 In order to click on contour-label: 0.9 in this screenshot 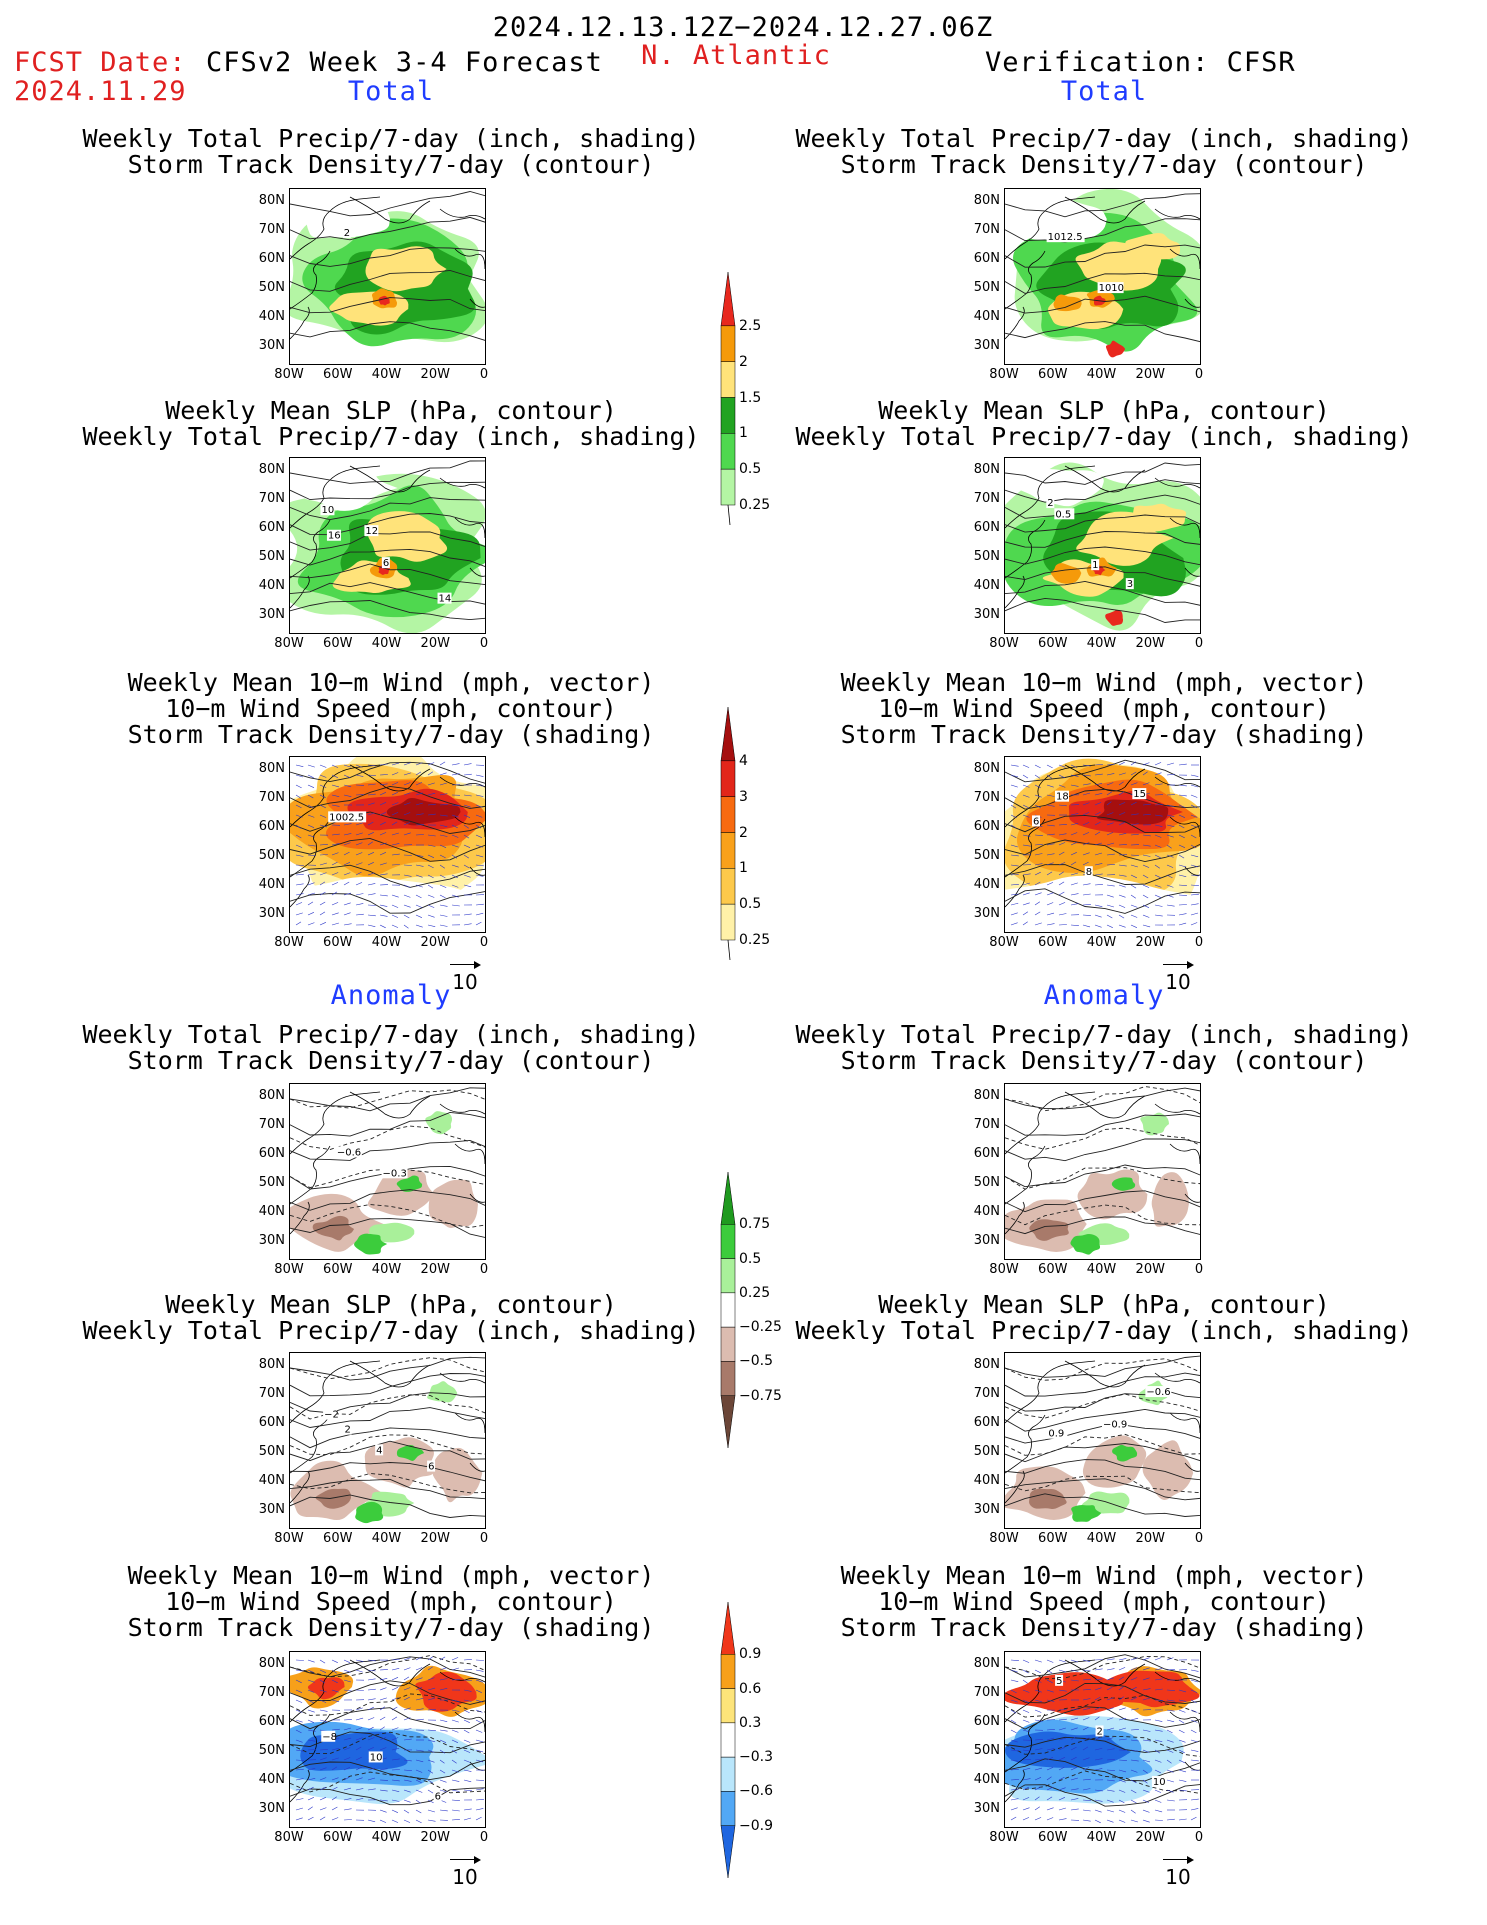, I will do `click(1056, 1434)`.